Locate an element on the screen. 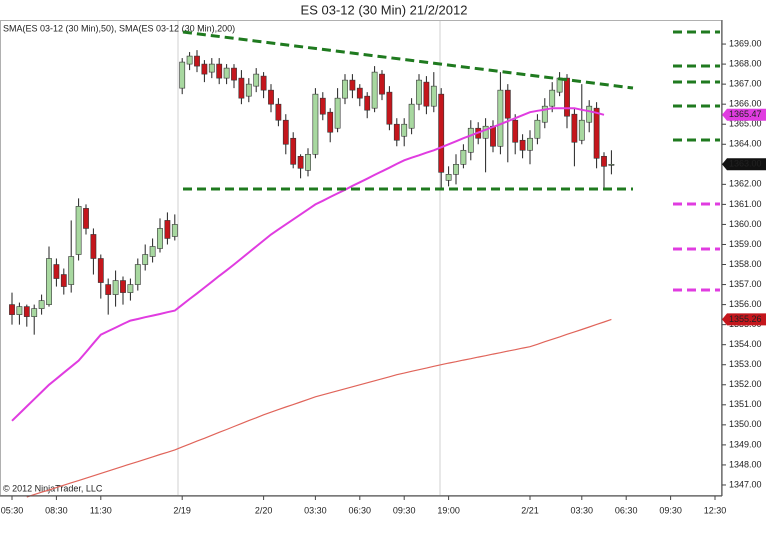 Image resolution: width=768 pixels, height=536 pixels. x-tick-label: 12:30 is located at coordinates (715, 510).